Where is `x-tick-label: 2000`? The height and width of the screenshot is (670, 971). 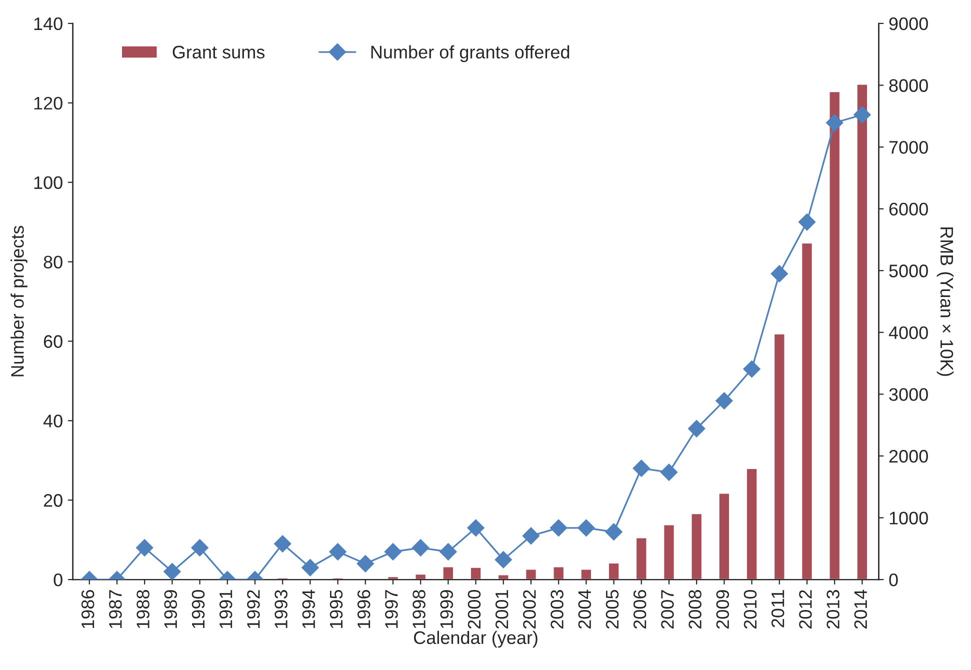 x-tick-label: 2000 is located at coordinates (474, 609).